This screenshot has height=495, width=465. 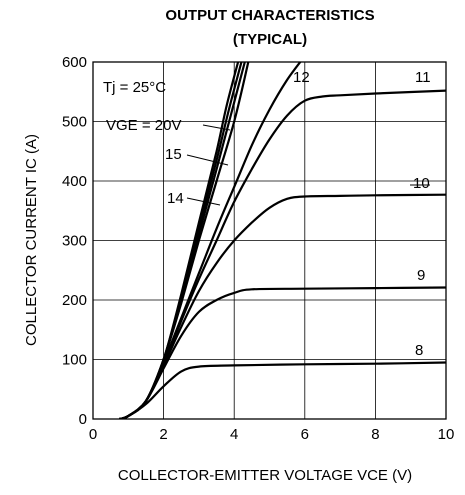 What do you see at coordinates (305, 434) in the screenshot?
I see `x-tick-label: 6` at bounding box center [305, 434].